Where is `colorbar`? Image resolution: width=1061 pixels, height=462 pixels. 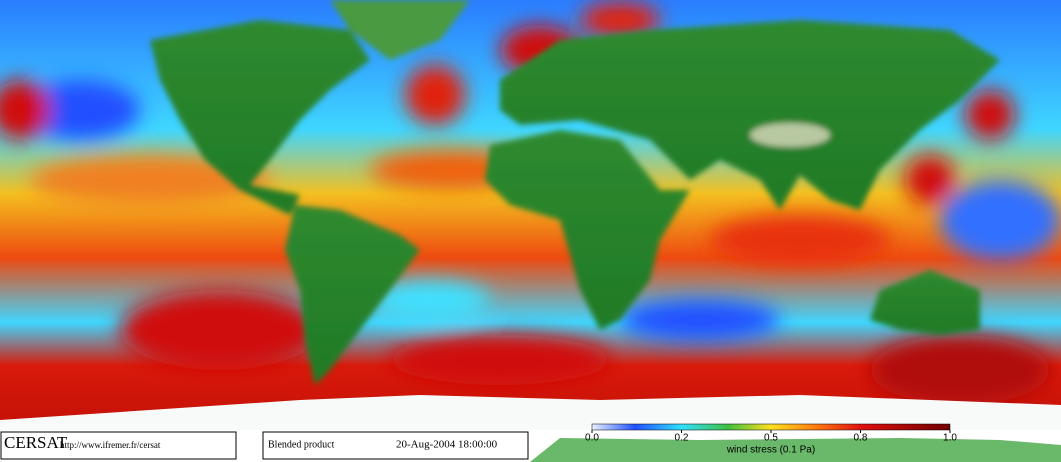 colorbar is located at coordinates (771, 427).